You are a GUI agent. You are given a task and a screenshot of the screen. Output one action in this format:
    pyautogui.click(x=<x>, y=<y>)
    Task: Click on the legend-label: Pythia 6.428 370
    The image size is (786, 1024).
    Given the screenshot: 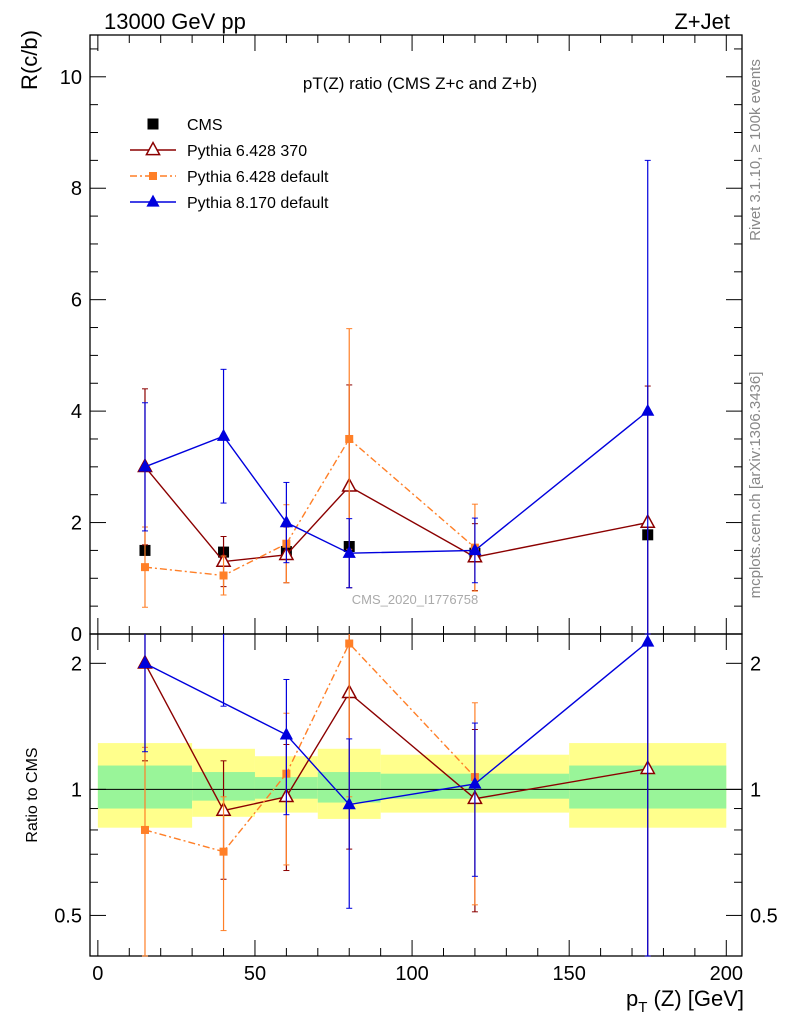 What is the action you would take?
    pyautogui.click(x=247, y=151)
    